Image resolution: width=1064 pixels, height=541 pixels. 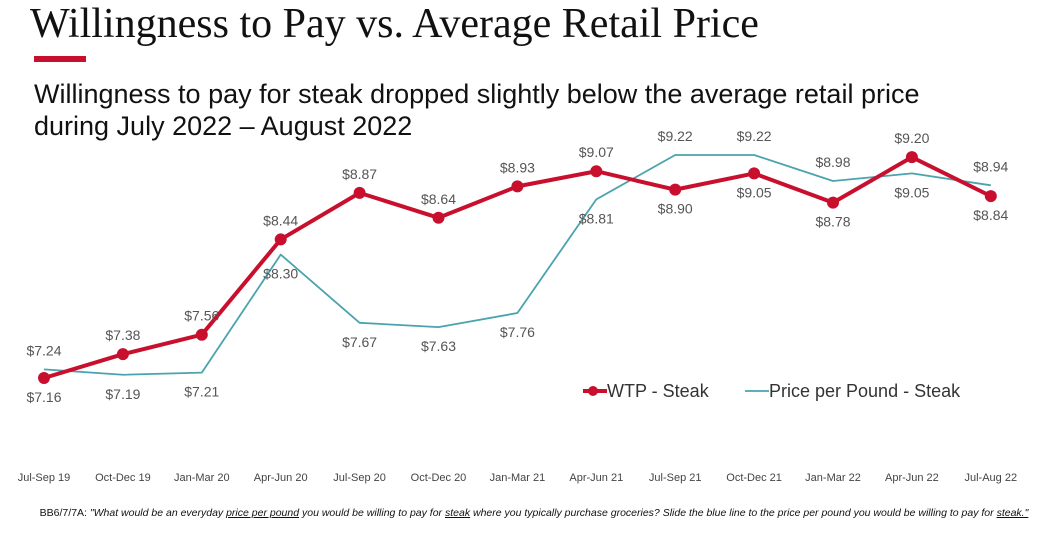 What do you see at coordinates (43, 350) in the screenshot?
I see `data-label: $7.24` at bounding box center [43, 350].